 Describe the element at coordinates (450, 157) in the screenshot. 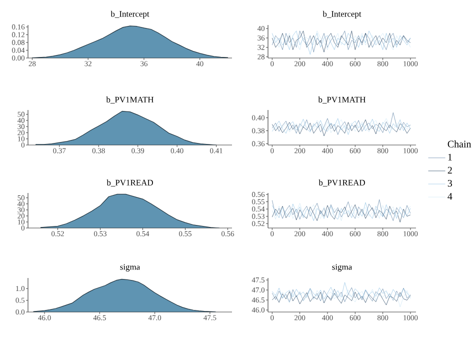

I see `legend-label: 1` at that location.